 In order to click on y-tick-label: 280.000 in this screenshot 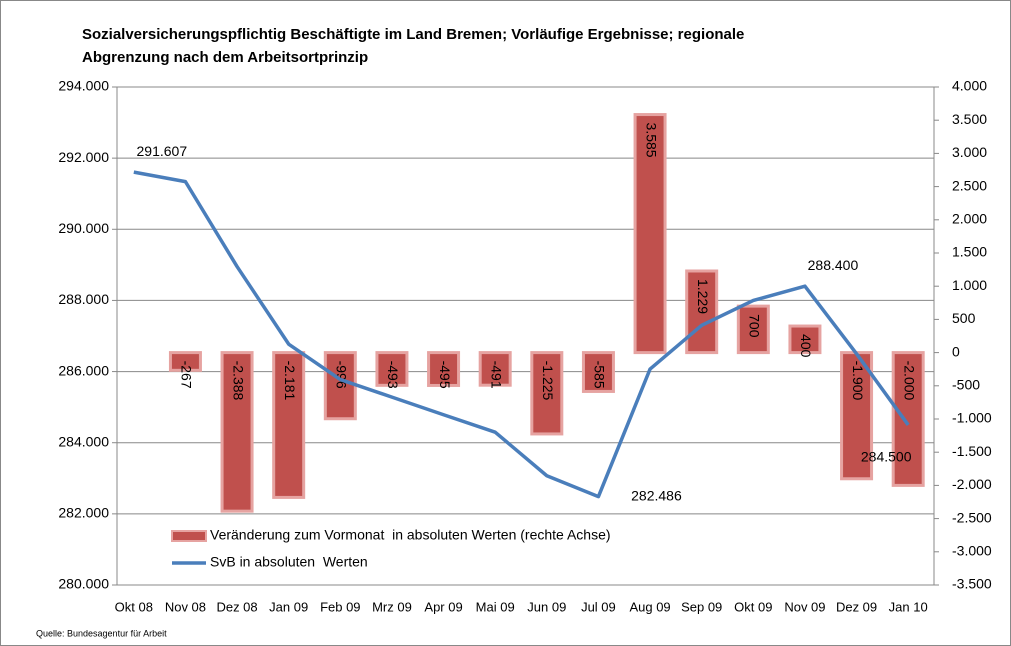, I will do `click(83, 584)`.